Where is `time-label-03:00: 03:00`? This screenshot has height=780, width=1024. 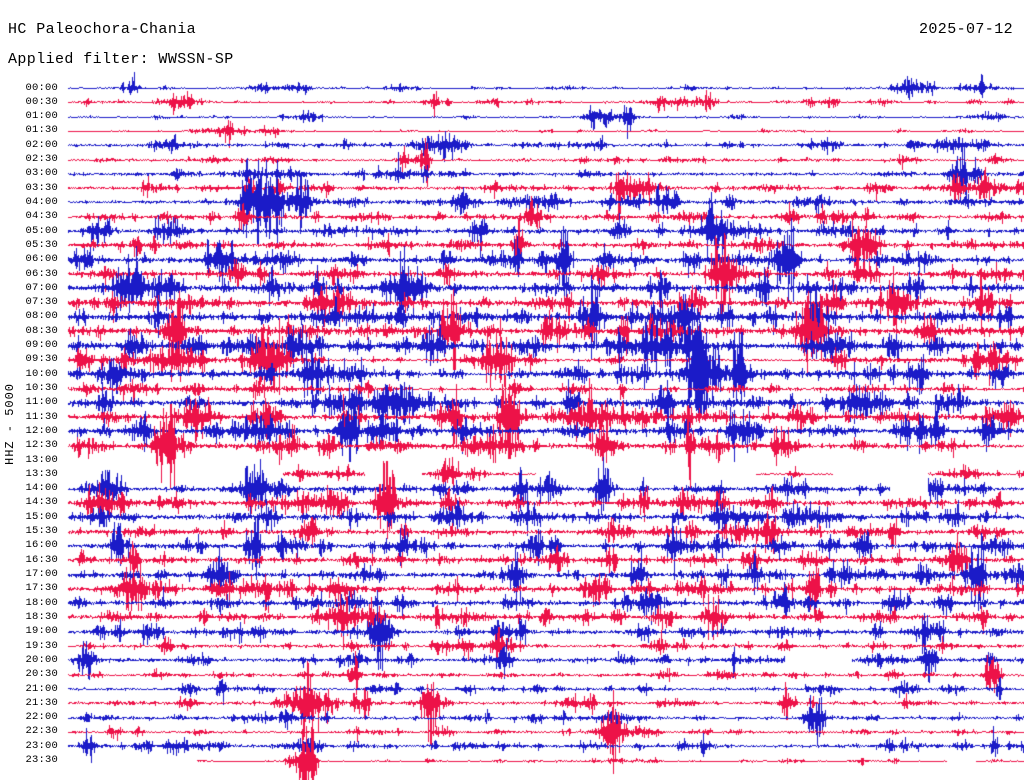 time-label-03:00: 03:00 is located at coordinates (41, 173).